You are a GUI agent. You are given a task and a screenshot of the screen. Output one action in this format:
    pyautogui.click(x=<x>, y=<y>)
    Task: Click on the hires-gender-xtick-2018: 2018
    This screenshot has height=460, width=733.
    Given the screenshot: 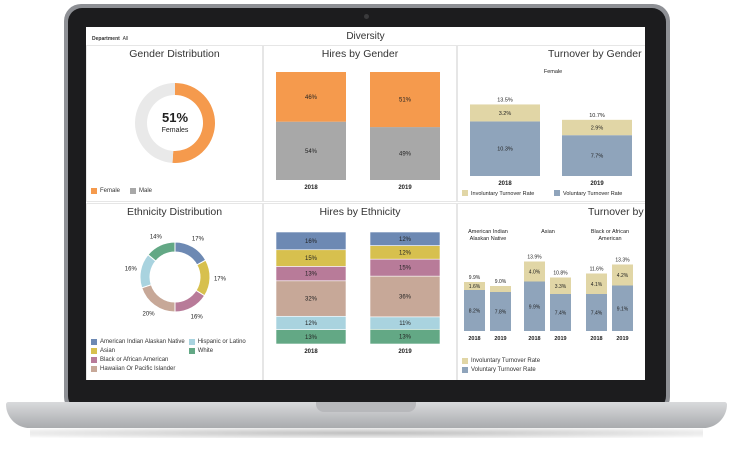 What is the action you would take?
    pyautogui.click(x=311, y=188)
    